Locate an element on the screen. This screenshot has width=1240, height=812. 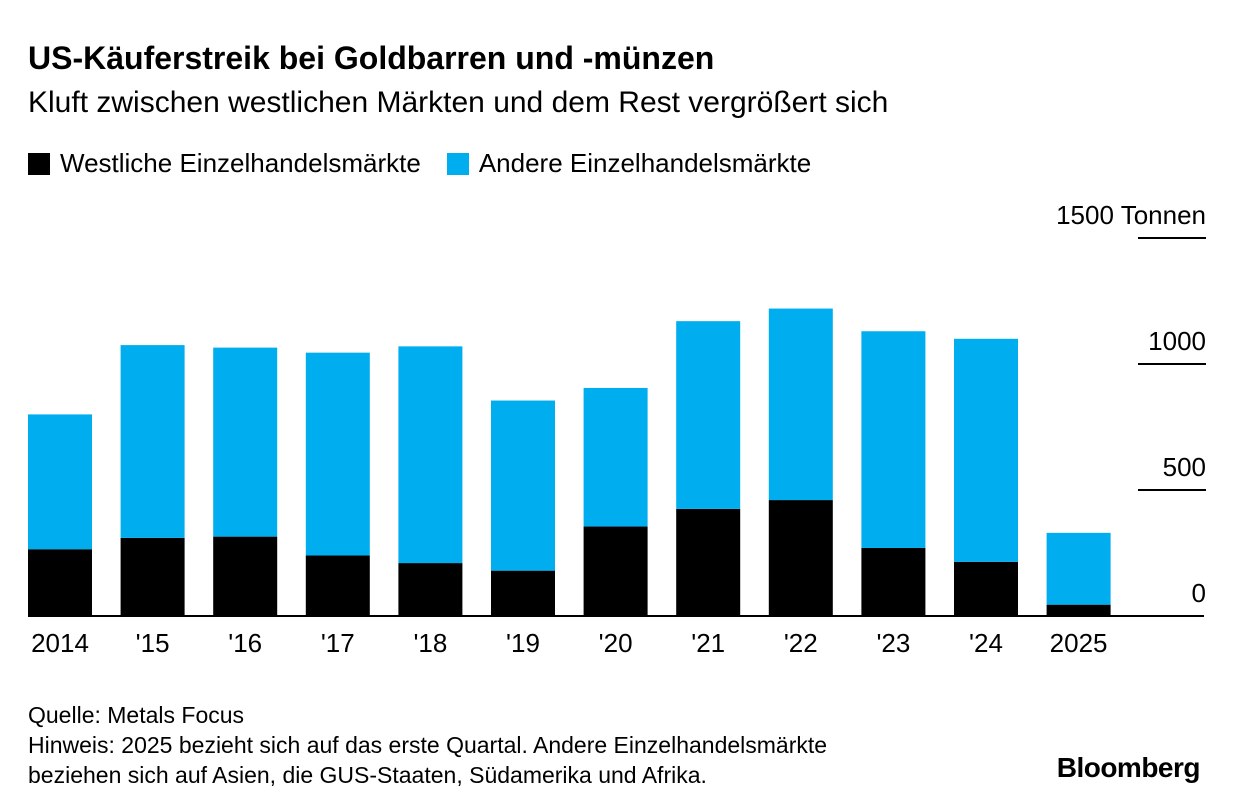
y-tick-label-1000: 1000 is located at coordinates (1177, 341).